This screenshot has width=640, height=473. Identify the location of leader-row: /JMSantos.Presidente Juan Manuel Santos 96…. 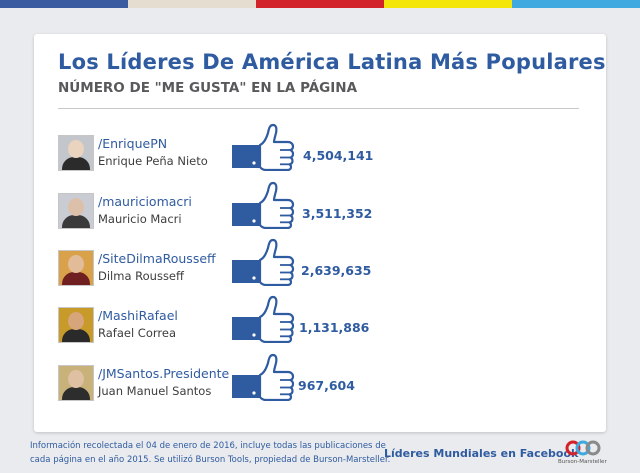
(278, 379).